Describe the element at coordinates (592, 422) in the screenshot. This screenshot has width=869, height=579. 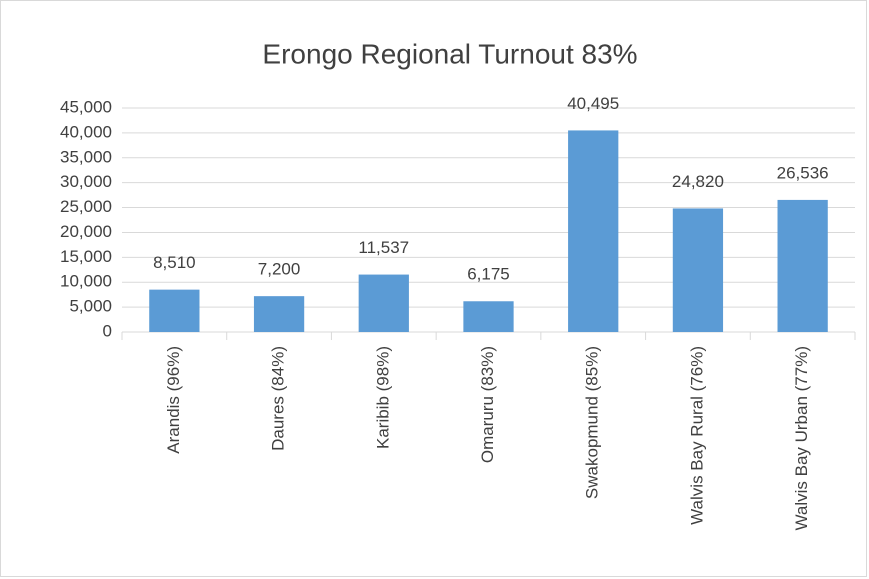
I see `x-tick-label: Swakopmund (85%)` at that location.